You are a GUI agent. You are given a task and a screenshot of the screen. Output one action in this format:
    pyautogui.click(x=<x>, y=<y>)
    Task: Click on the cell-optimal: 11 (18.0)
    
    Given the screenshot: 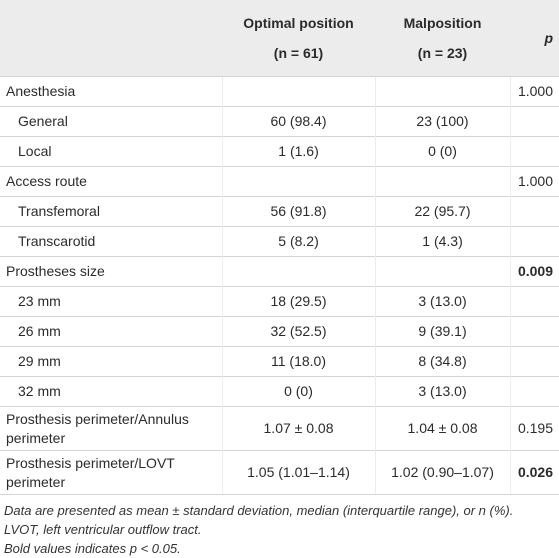 What is the action you would take?
    pyautogui.click(x=298, y=361)
    